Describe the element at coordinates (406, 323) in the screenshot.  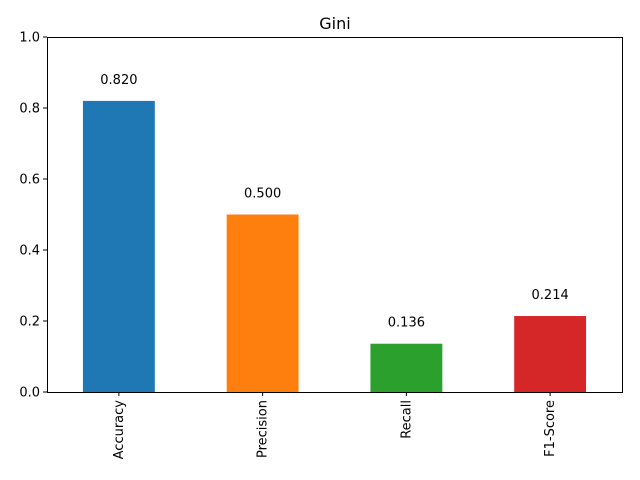
I see `data-label-recall: 0.136` at that location.